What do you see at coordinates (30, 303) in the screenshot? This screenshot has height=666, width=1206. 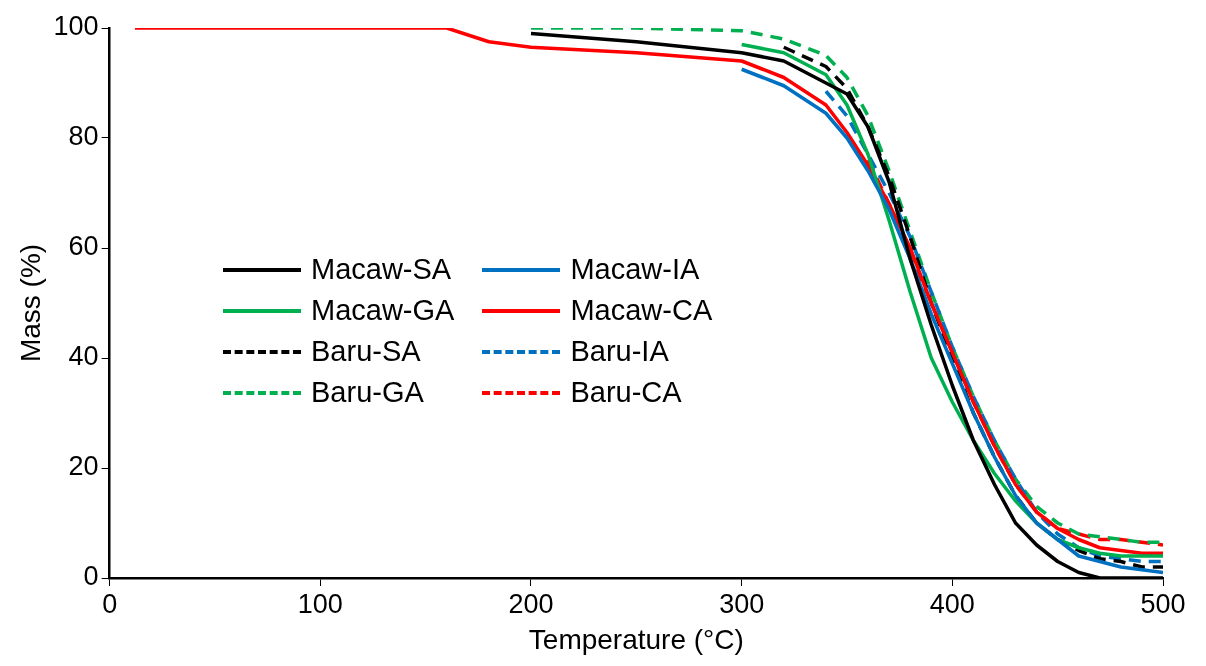 I see `y-axis-title: Mass (%)` at bounding box center [30, 303].